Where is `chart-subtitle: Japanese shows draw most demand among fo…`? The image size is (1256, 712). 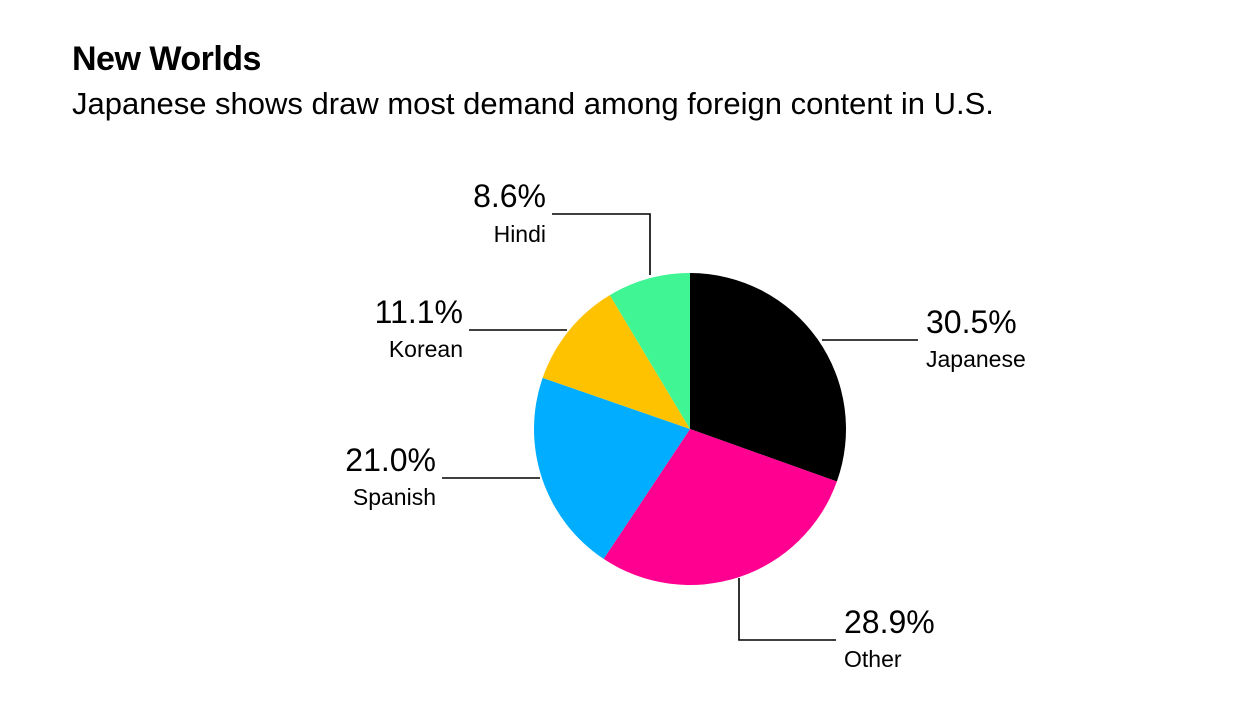
chart-subtitle: Japanese shows draw most demand among fo… is located at coordinates (533, 103).